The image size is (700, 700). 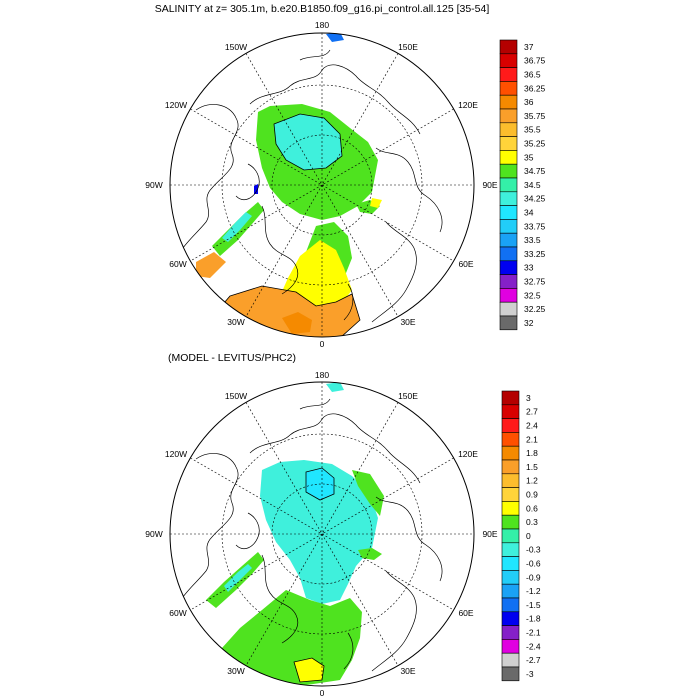 What do you see at coordinates (289, 185) in the screenshot?
I see `salinity-field` at bounding box center [289, 185].